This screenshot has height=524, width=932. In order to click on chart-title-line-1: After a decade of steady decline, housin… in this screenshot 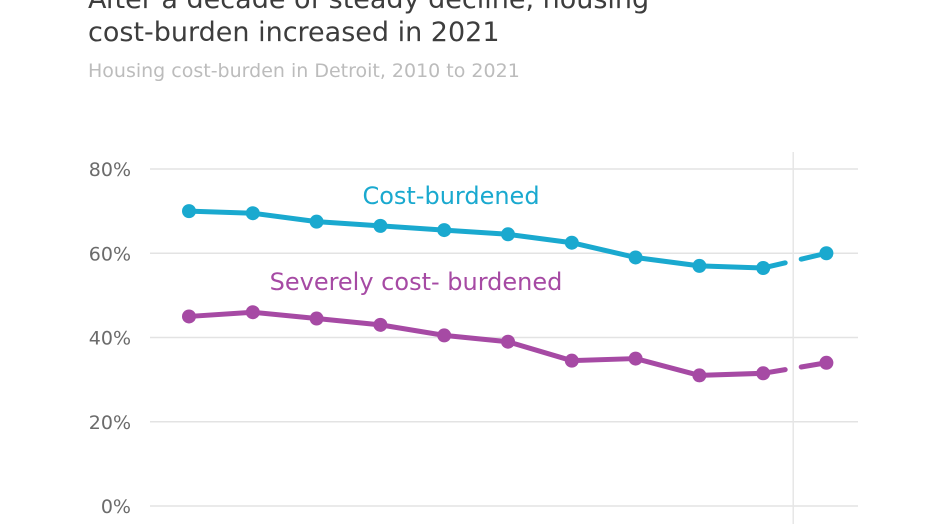, I will do `click(368, 7)`.